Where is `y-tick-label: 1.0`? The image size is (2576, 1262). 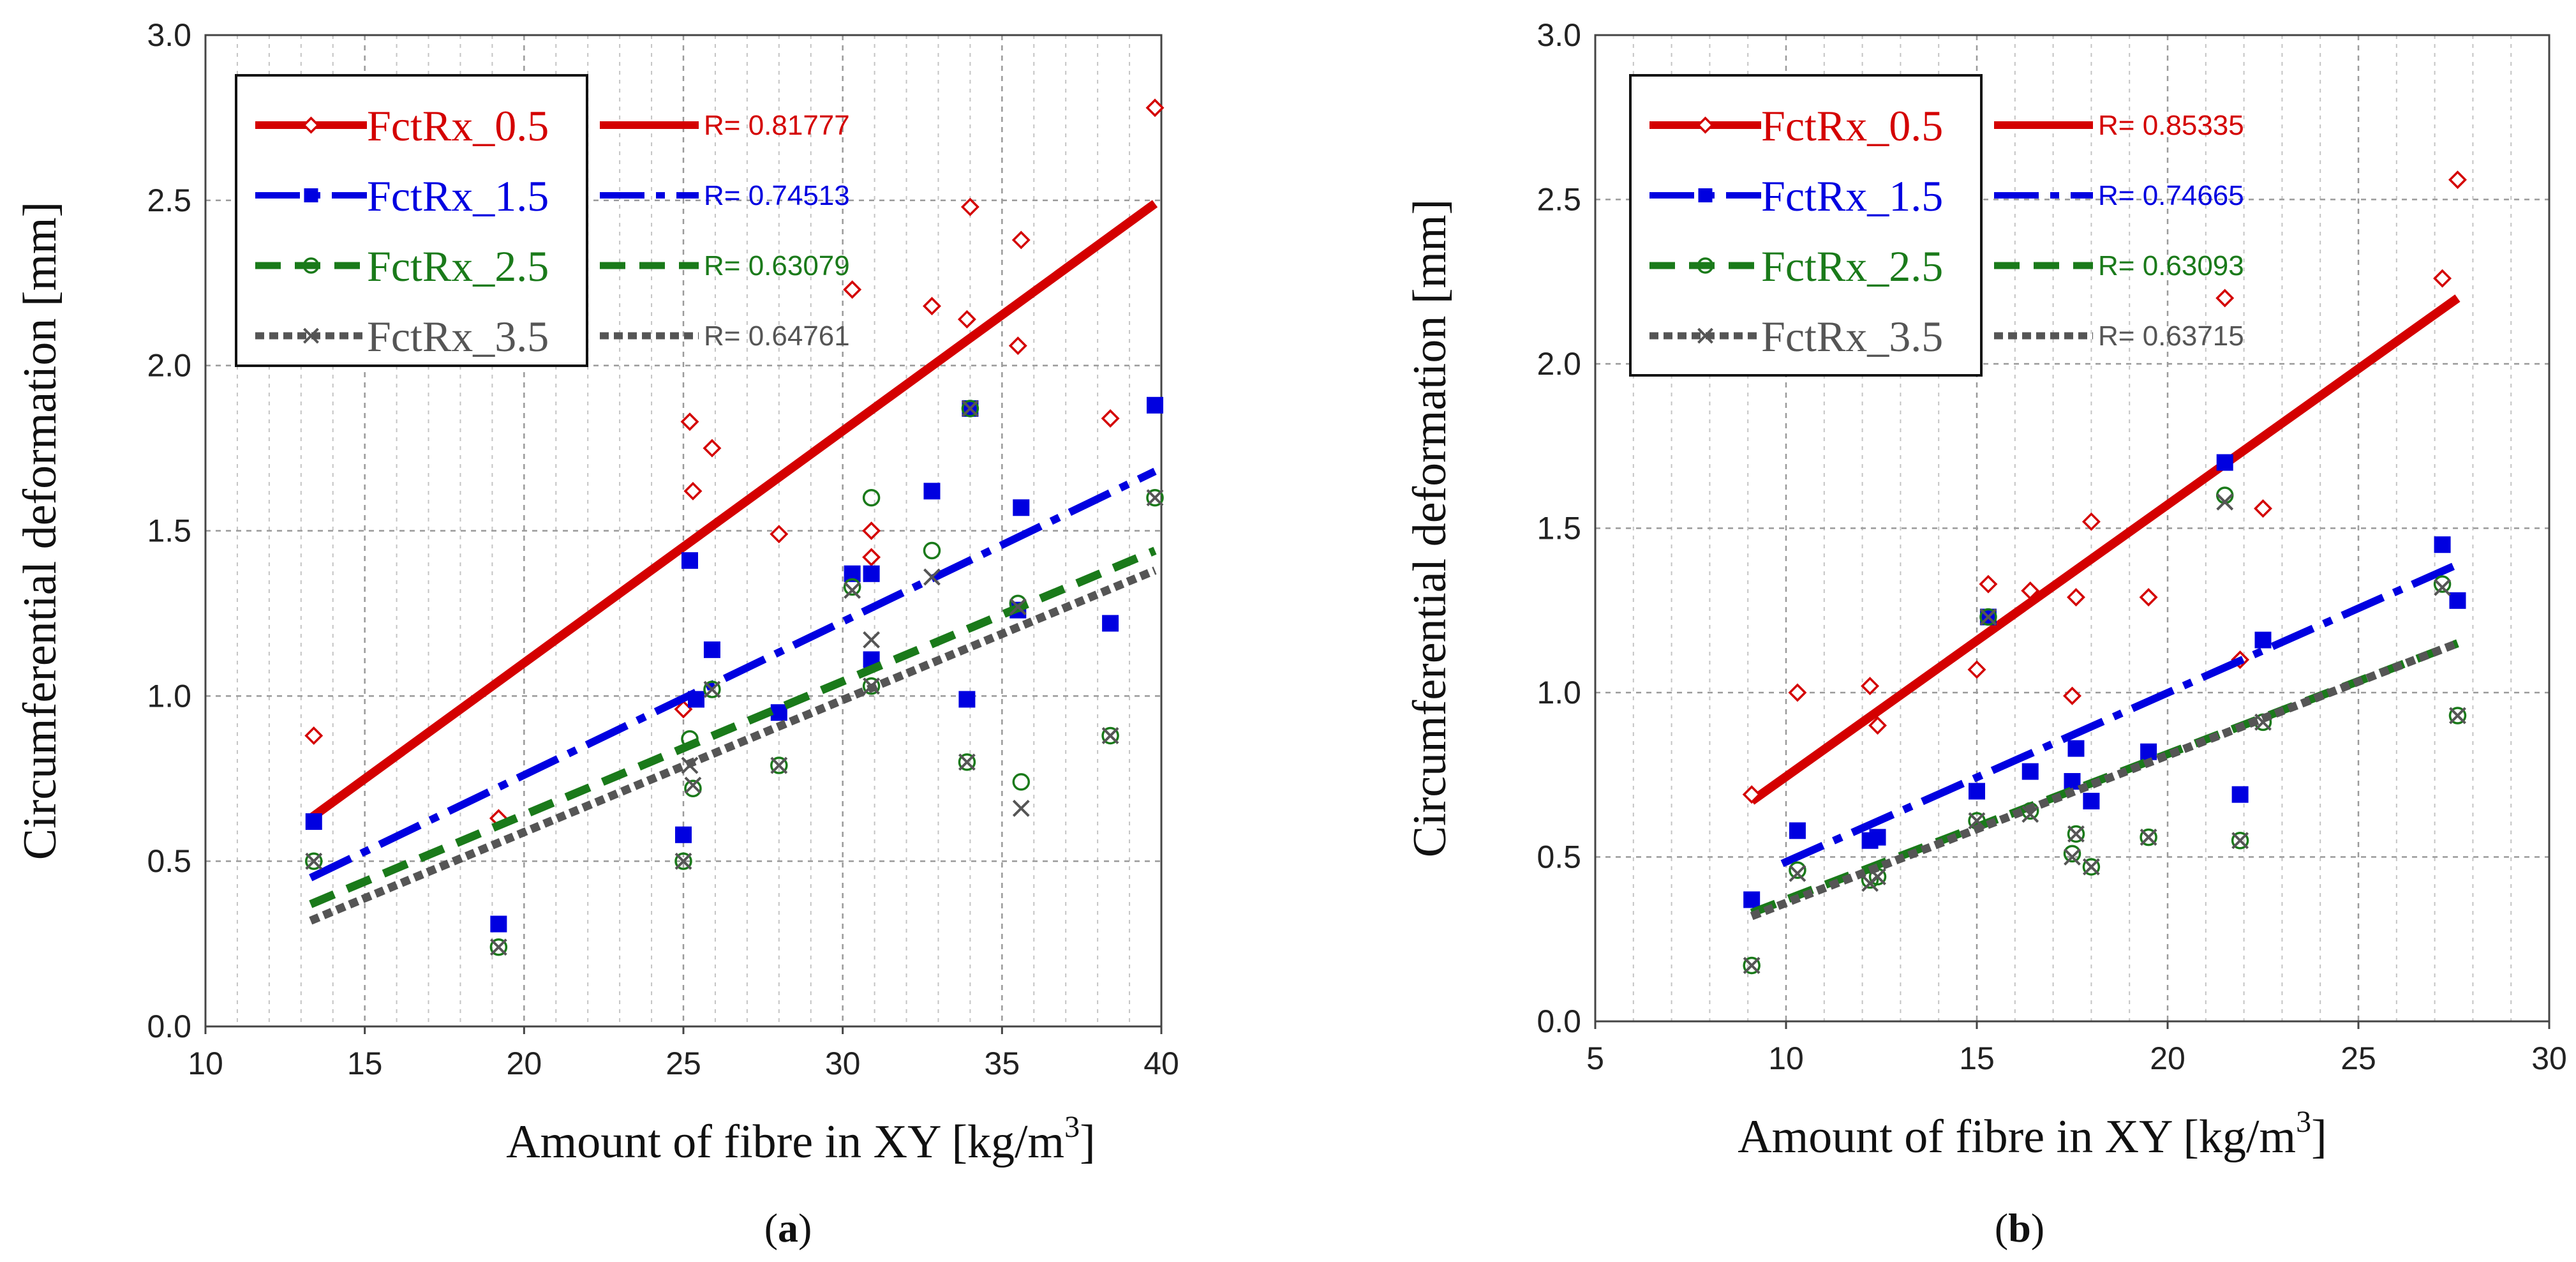 y-tick-label: 1.0 is located at coordinates (169, 696).